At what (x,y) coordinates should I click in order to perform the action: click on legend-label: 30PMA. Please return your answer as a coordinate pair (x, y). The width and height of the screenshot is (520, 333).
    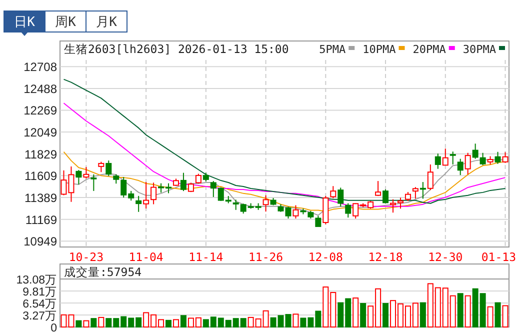
    Looking at the image, I should click on (479, 49).